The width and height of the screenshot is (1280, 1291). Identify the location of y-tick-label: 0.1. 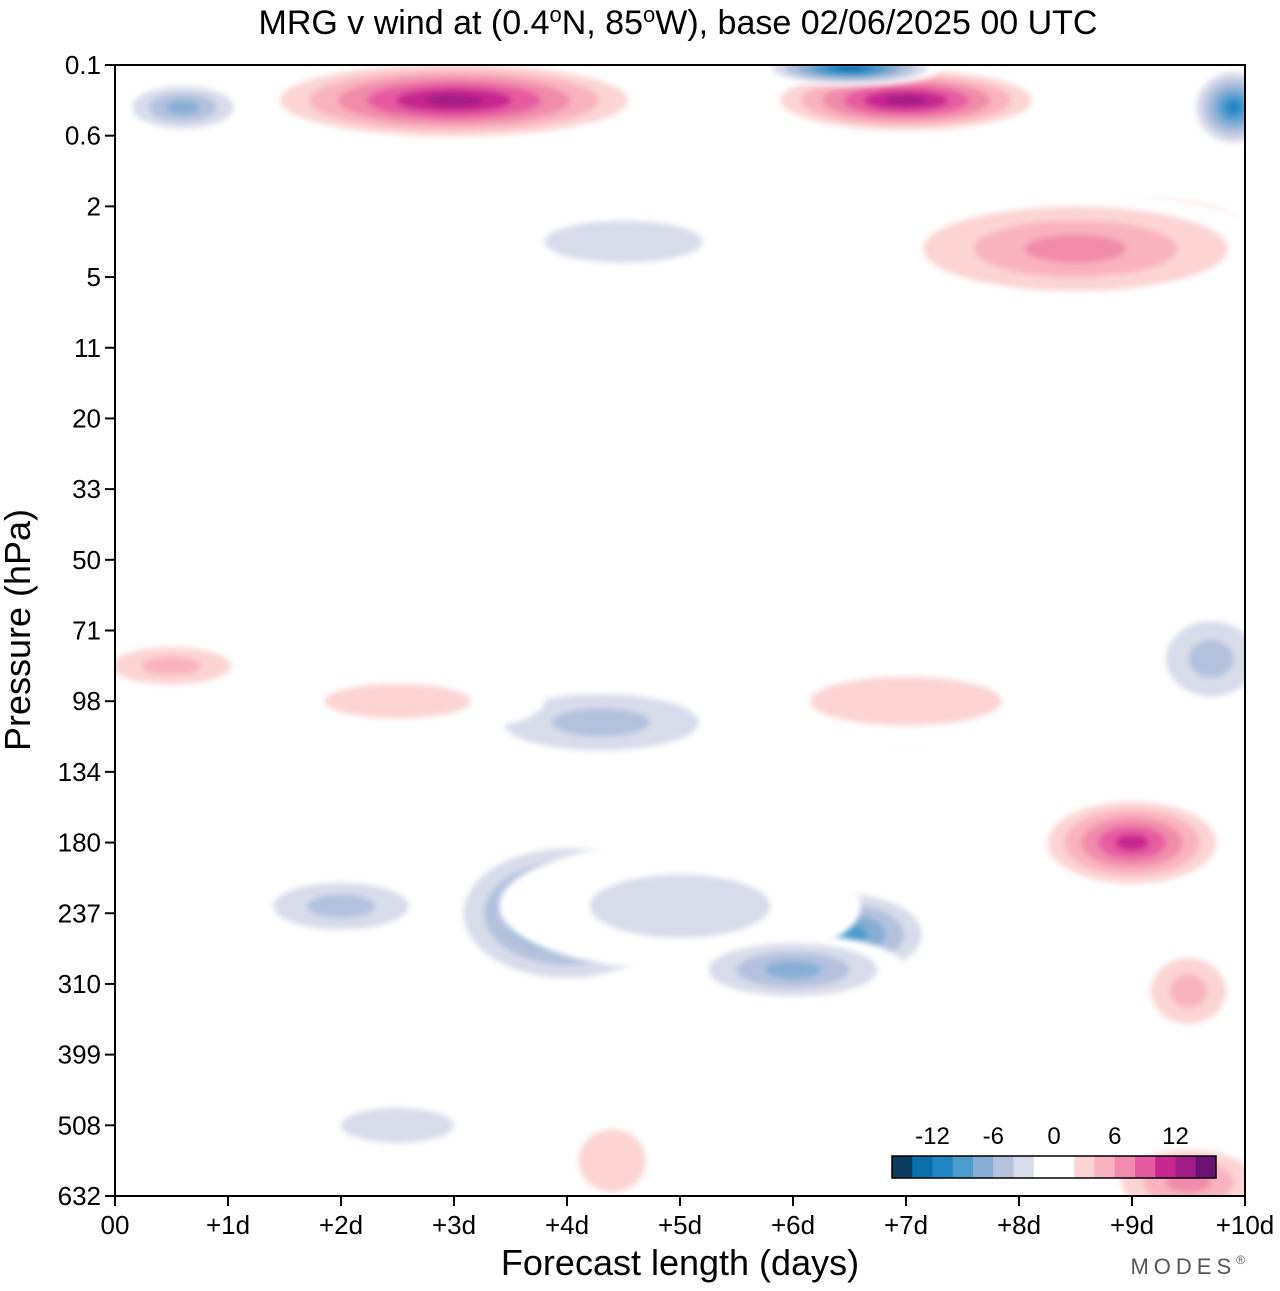
(83, 65).